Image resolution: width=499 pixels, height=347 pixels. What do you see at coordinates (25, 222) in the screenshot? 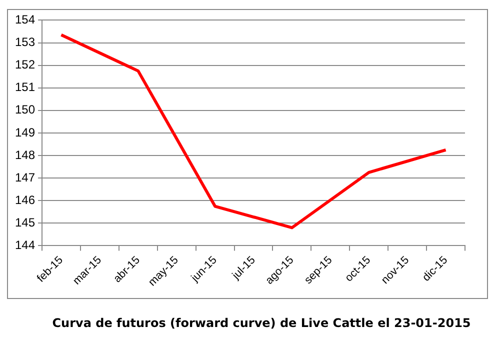
I see `y-tick-label: 145` at bounding box center [25, 222].